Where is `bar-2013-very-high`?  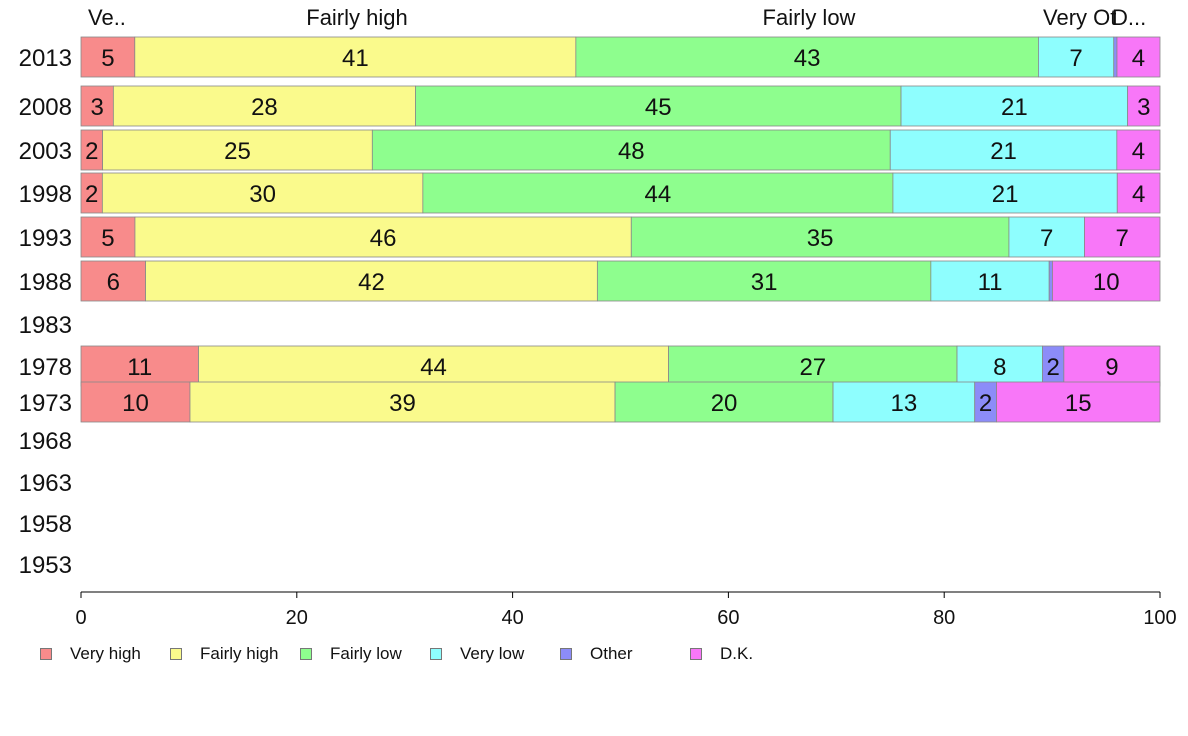 bar-2013-very-high is located at coordinates (108, 57).